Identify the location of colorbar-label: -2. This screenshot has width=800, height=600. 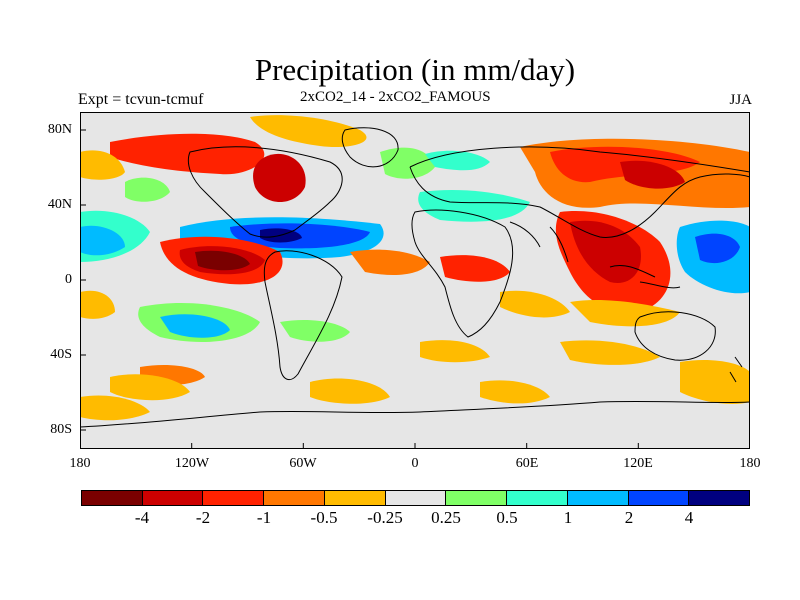
(203, 517).